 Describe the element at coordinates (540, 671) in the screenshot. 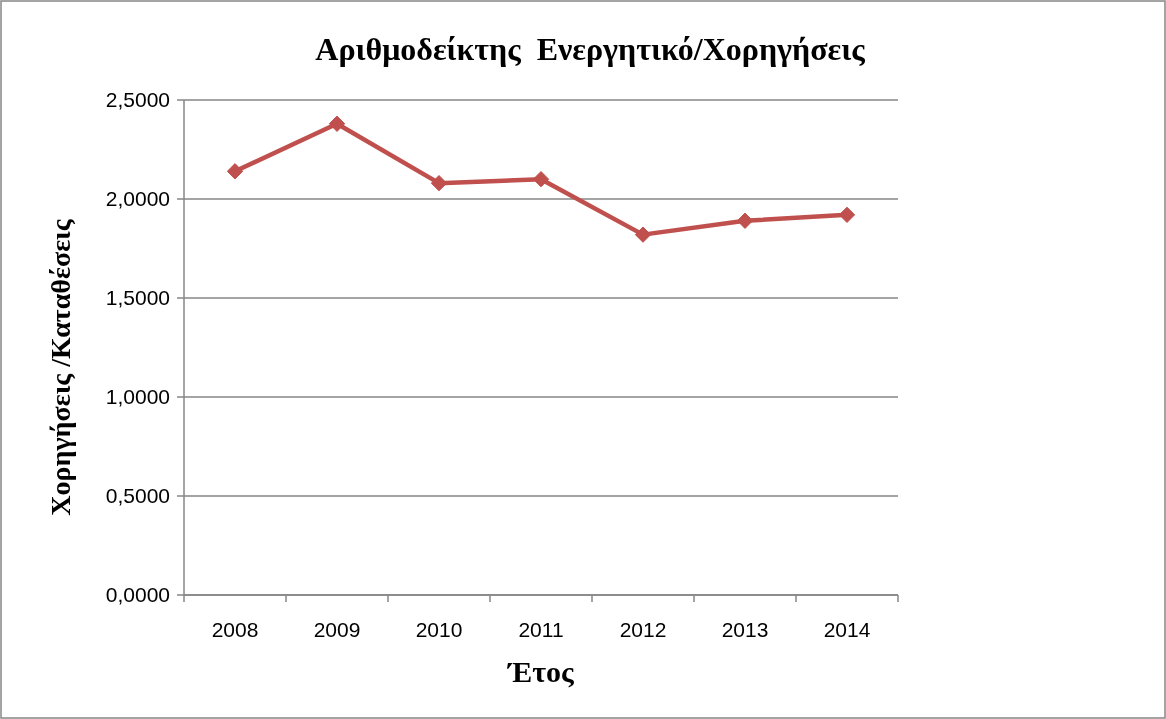

I see `x-axis-title: Έτος` at that location.